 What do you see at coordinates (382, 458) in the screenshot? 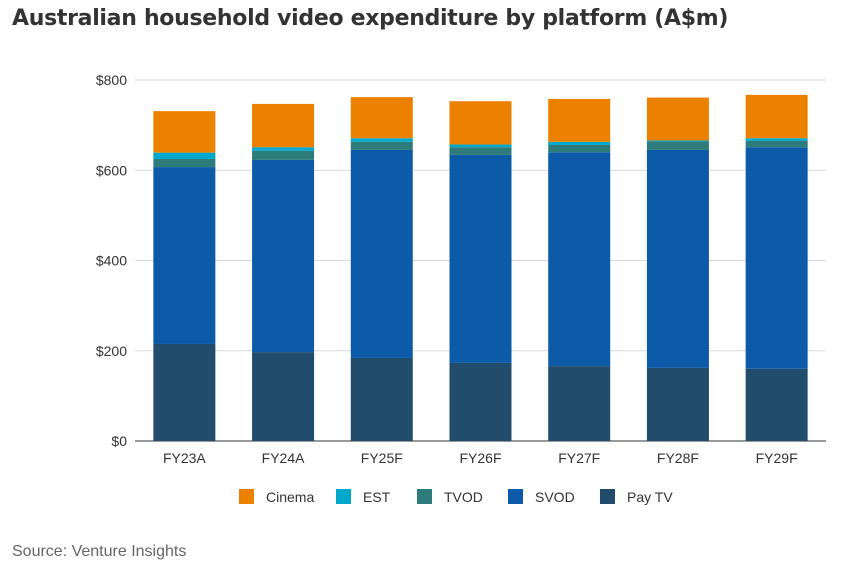
I see `x-tick-label: FY25F` at bounding box center [382, 458].